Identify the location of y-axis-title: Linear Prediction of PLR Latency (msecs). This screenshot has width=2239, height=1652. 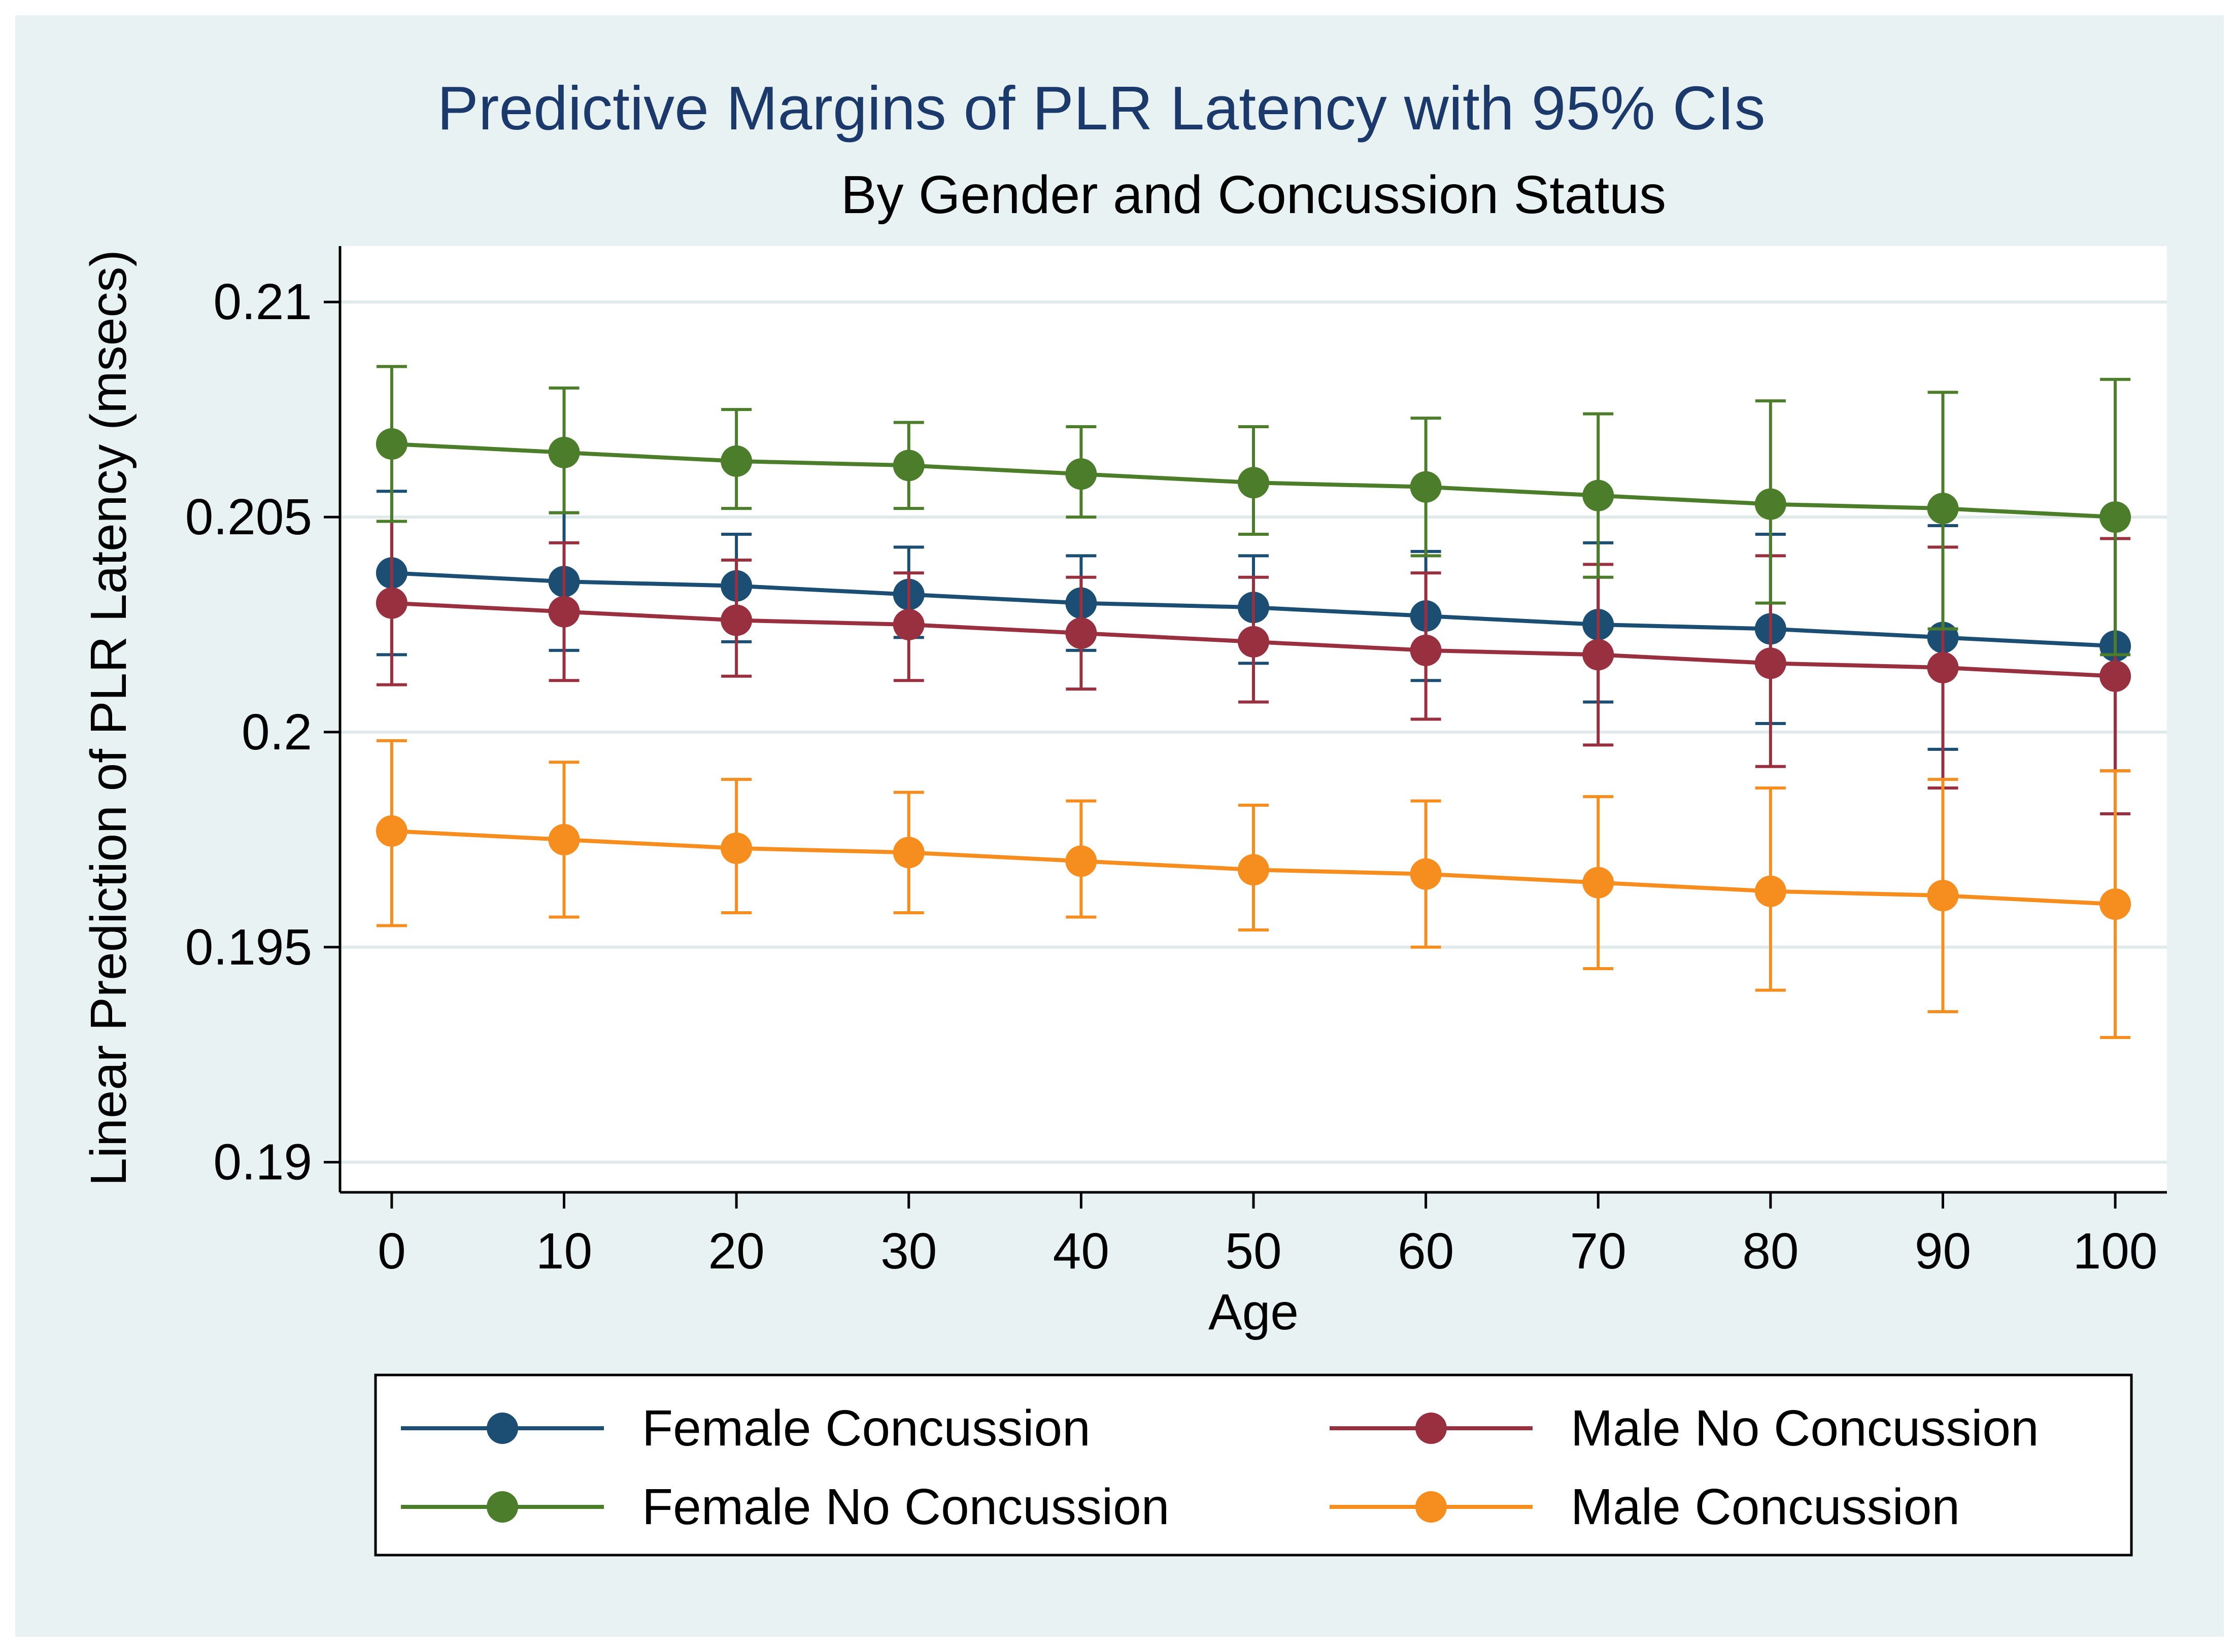
(108, 718).